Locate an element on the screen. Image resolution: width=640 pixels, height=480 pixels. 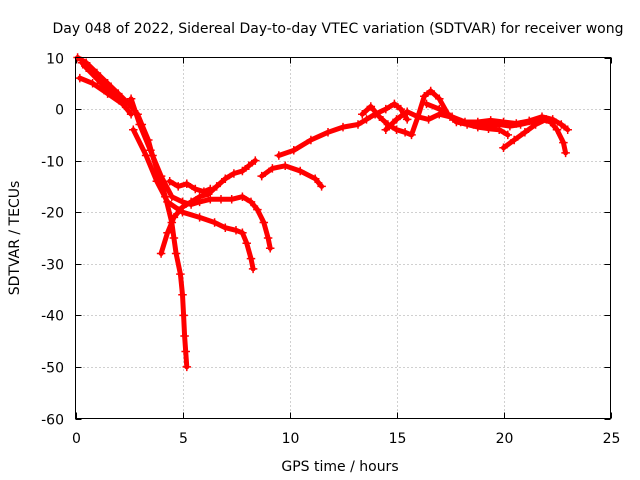
x-tick-label: 25 is located at coordinates (612, 439).